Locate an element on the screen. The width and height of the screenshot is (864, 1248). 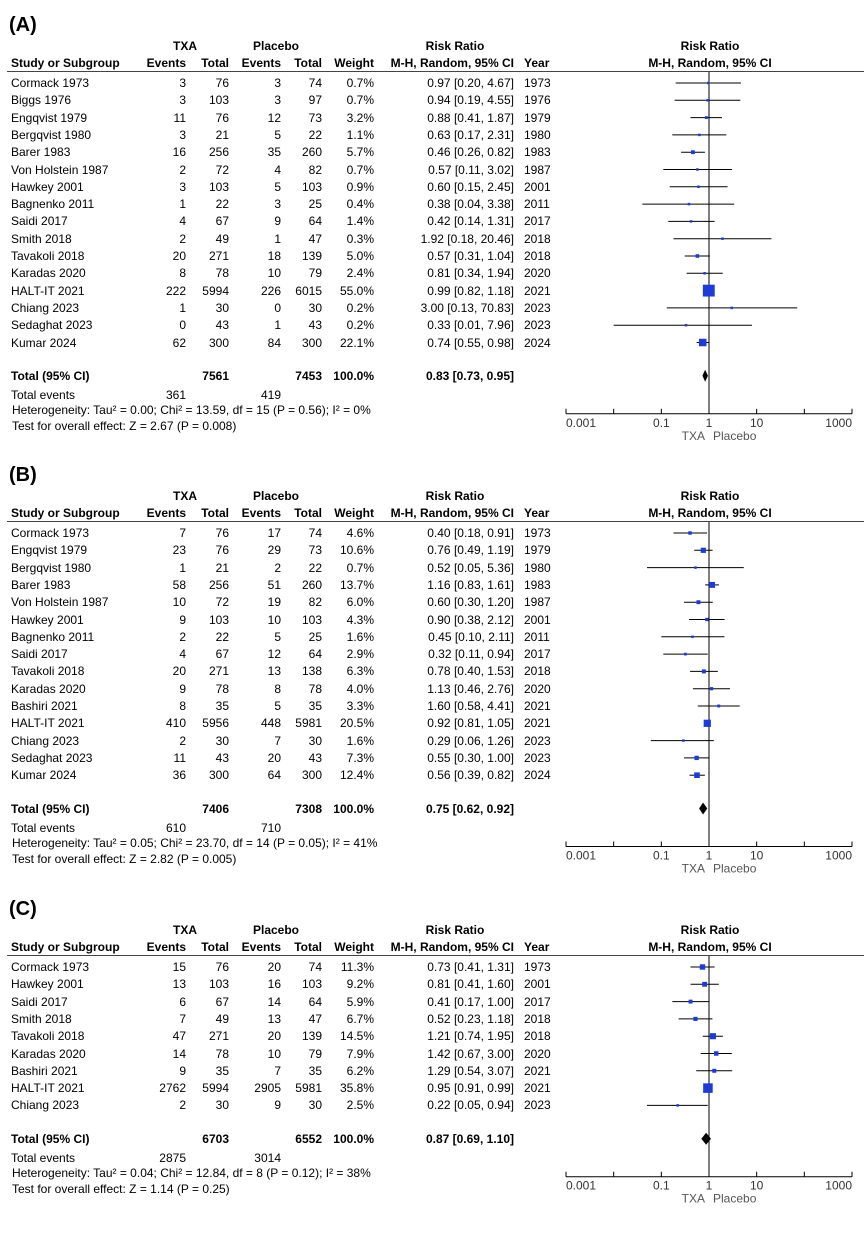
weight: 0.3% is located at coordinates (360, 238).